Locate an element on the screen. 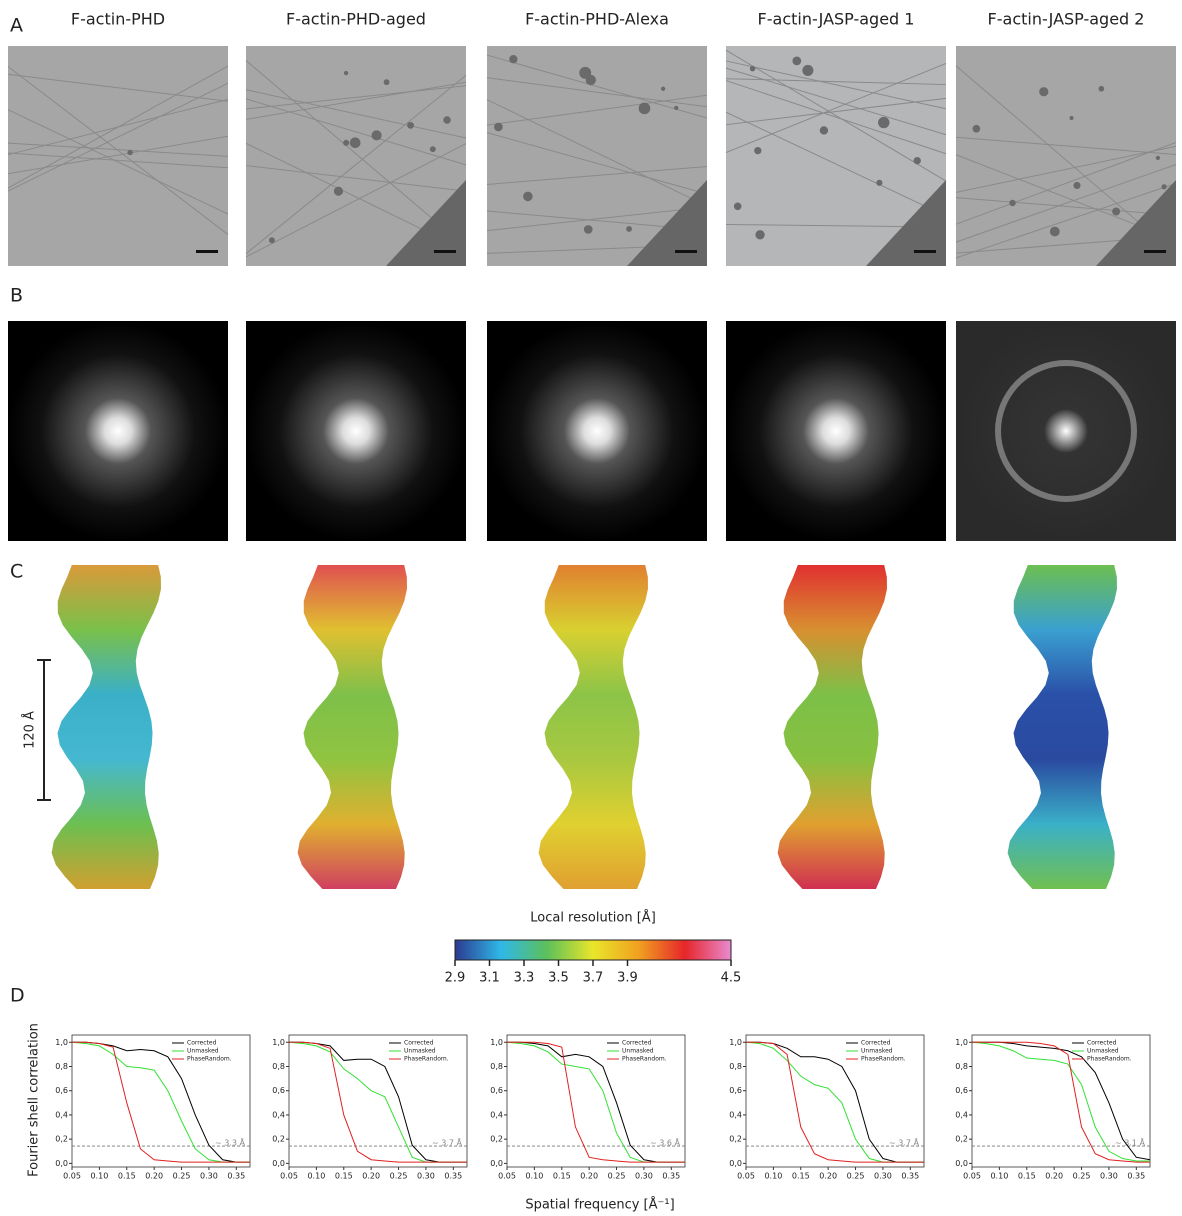  colorbar-label: Local resolution [Å] is located at coordinates (593, 918).